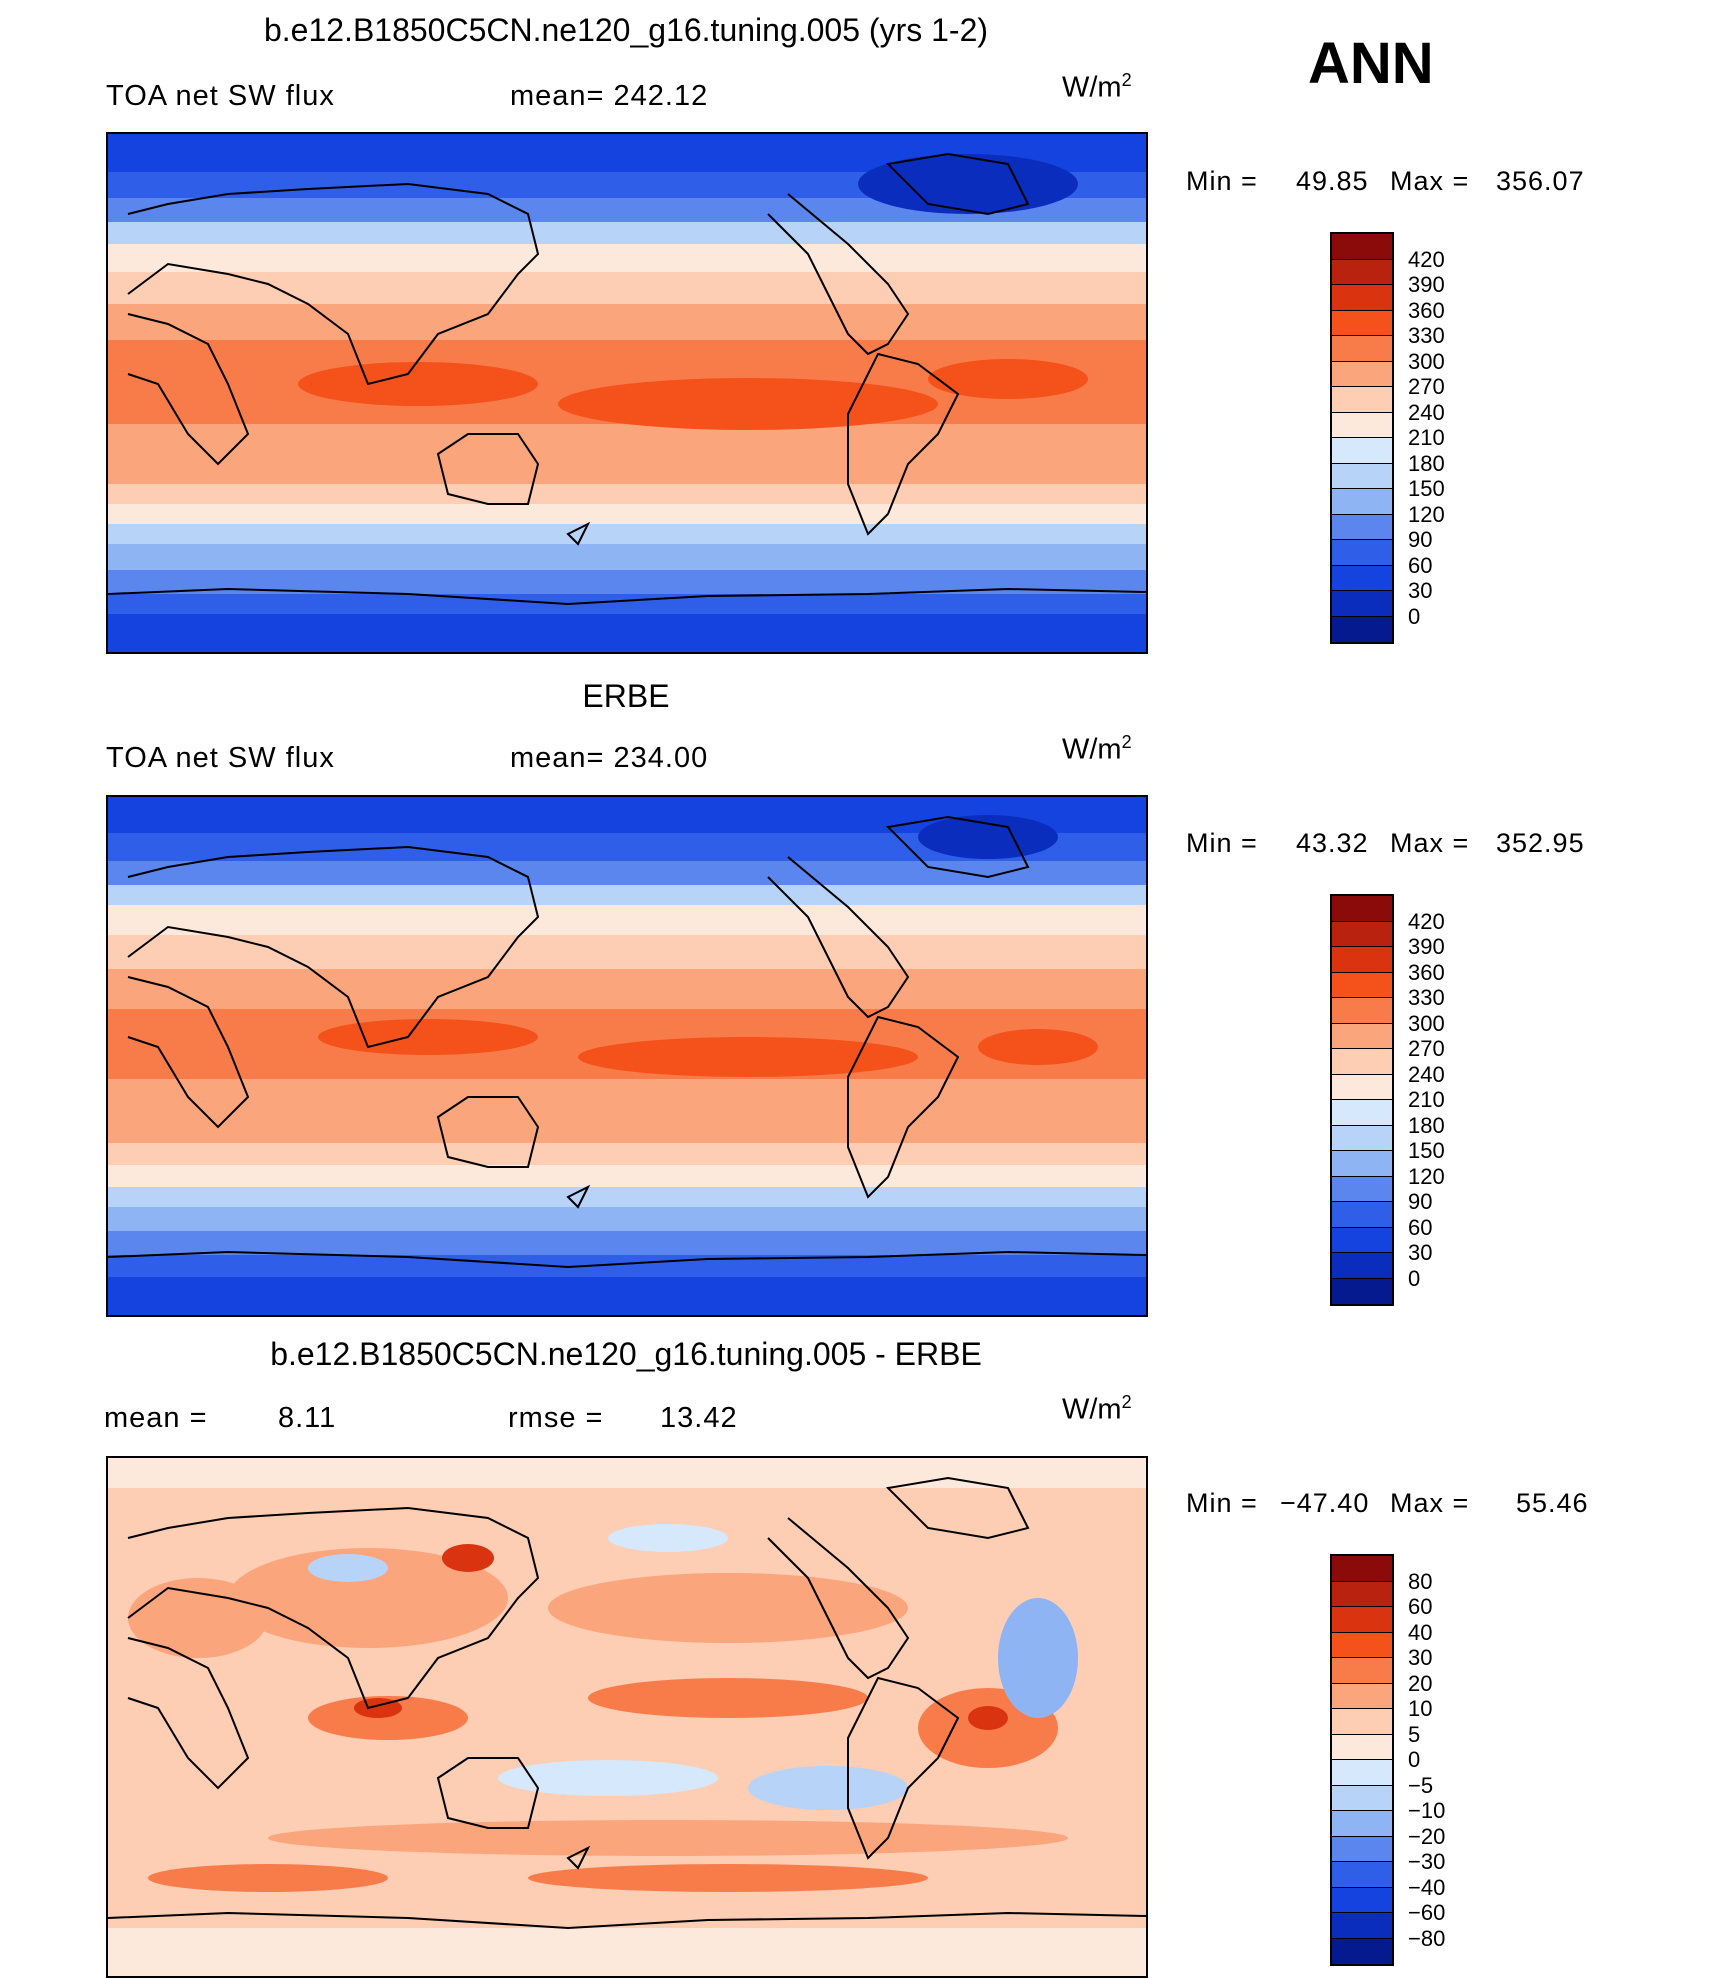 The image size is (1710, 1979). What do you see at coordinates (1222, 181) in the screenshot?
I see `panel1-min-label: Min =` at bounding box center [1222, 181].